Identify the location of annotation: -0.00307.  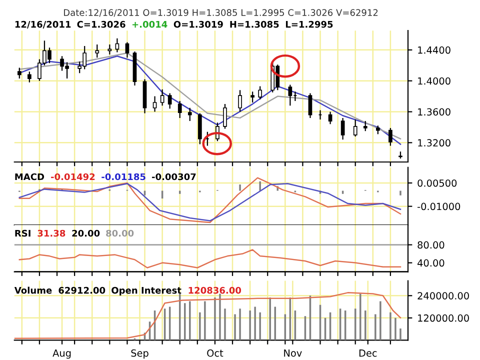
(174, 176).